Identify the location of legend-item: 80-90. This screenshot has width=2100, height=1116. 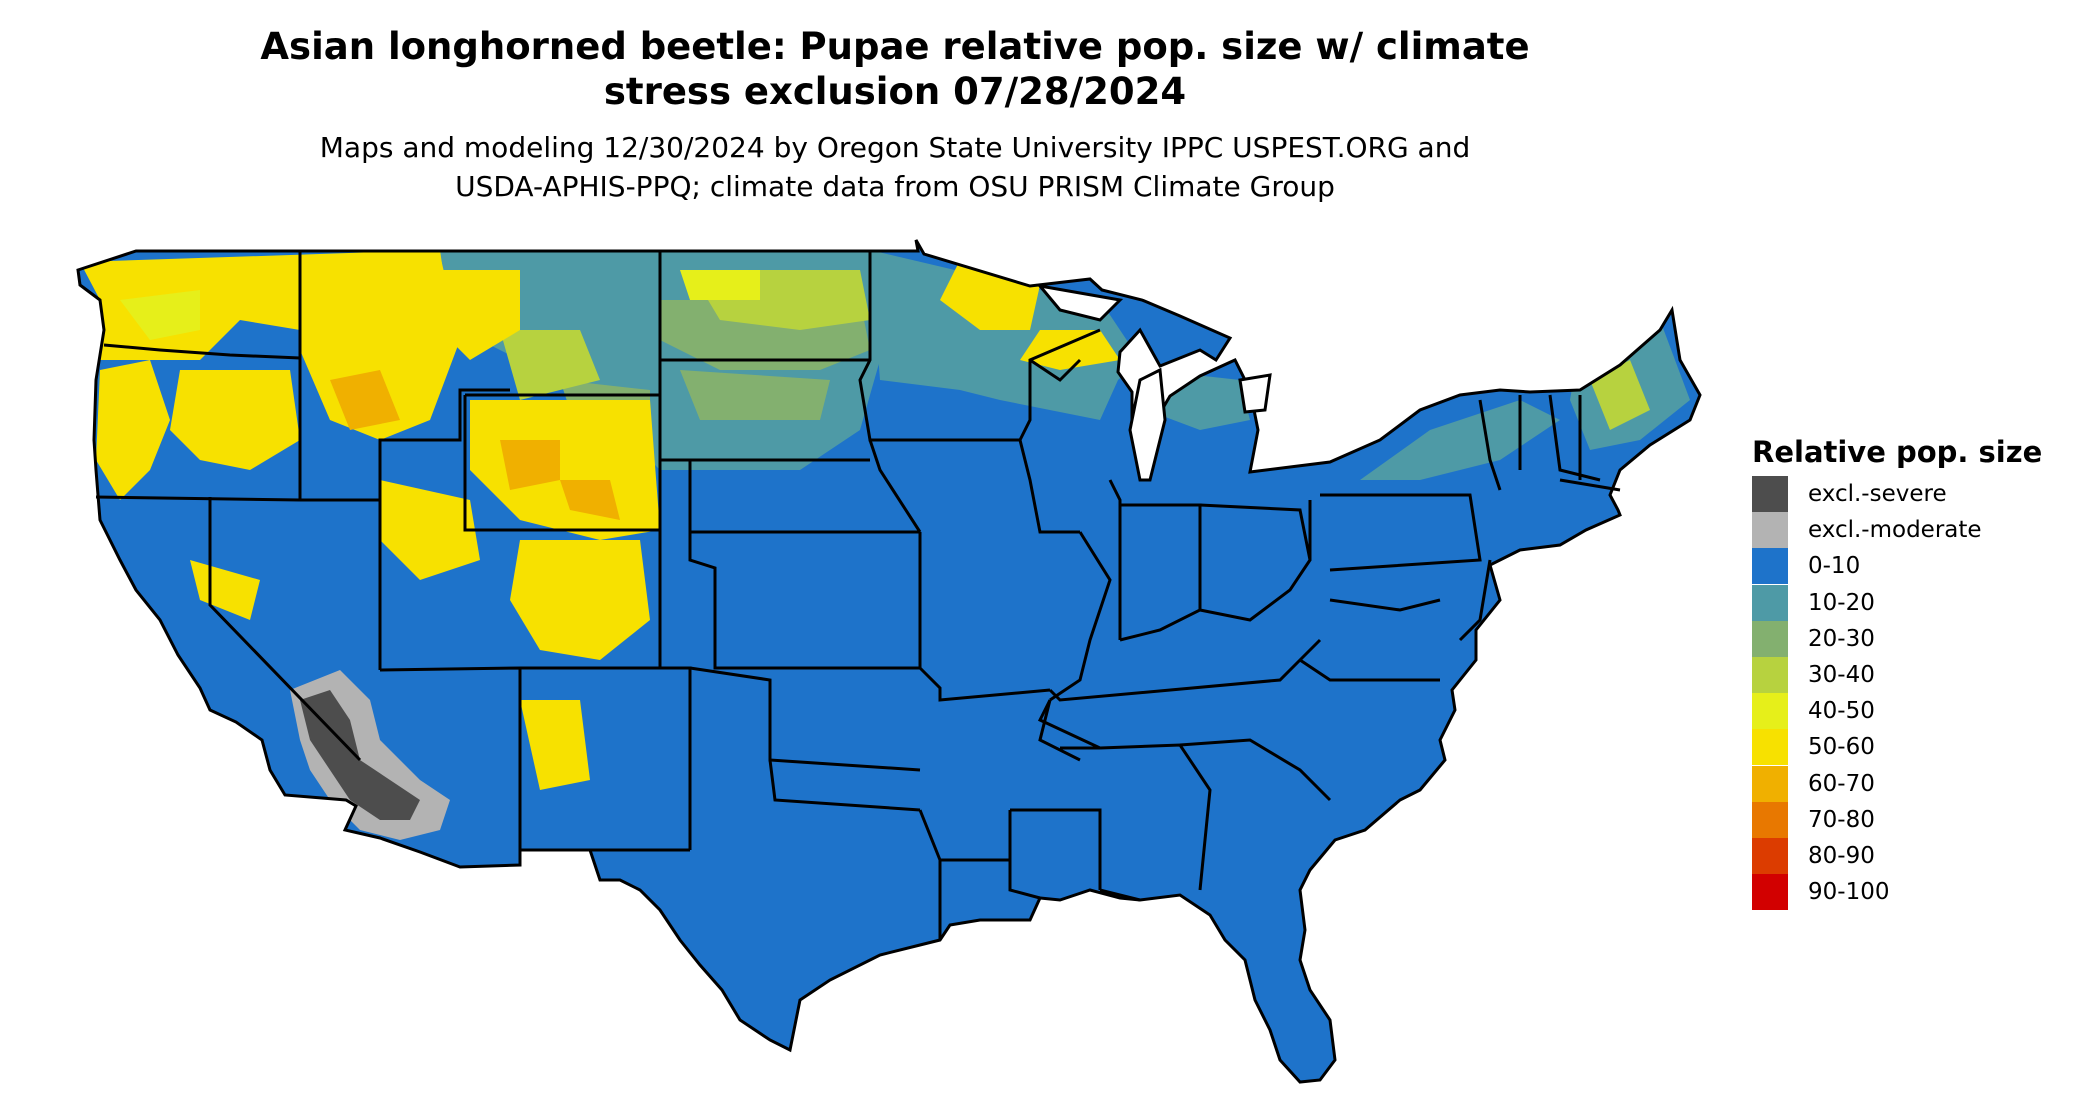
(1917, 855).